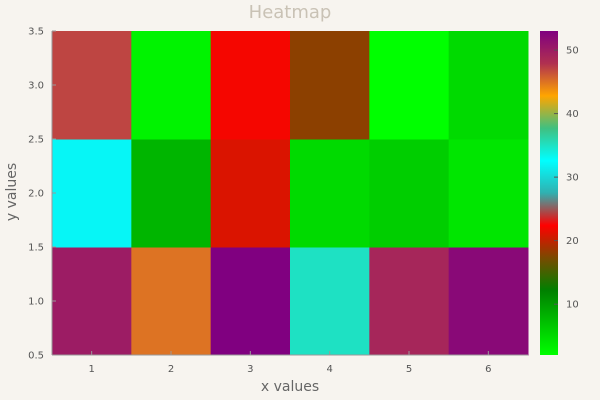 The width and height of the screenshot is (600, 400). I want to click on y-tick-label: 2.5, so click(36, 140).